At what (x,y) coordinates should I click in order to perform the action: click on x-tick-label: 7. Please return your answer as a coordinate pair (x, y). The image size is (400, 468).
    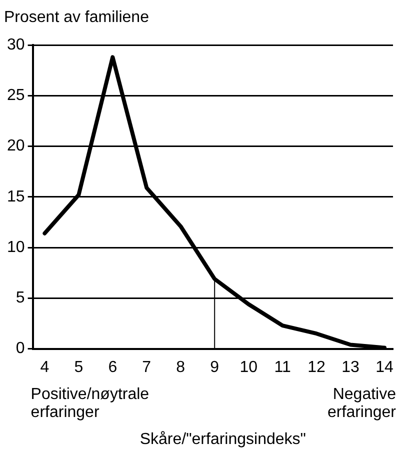
    Looking at the image, I should click on (147, 367).